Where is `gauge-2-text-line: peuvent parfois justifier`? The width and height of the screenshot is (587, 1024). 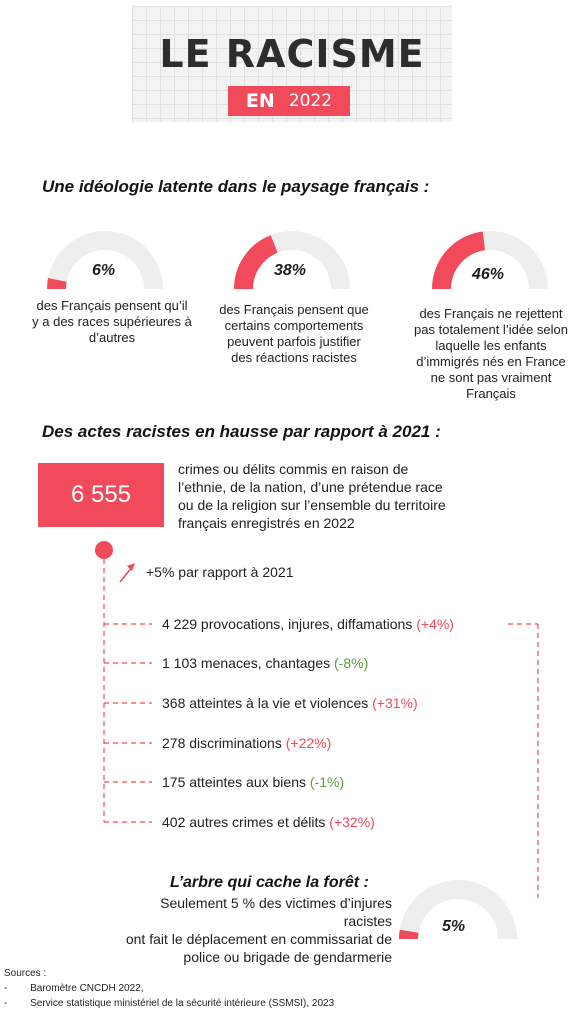 gauge-2-text-line: peuvent parfois justifier is located at coordinates (294, 341).